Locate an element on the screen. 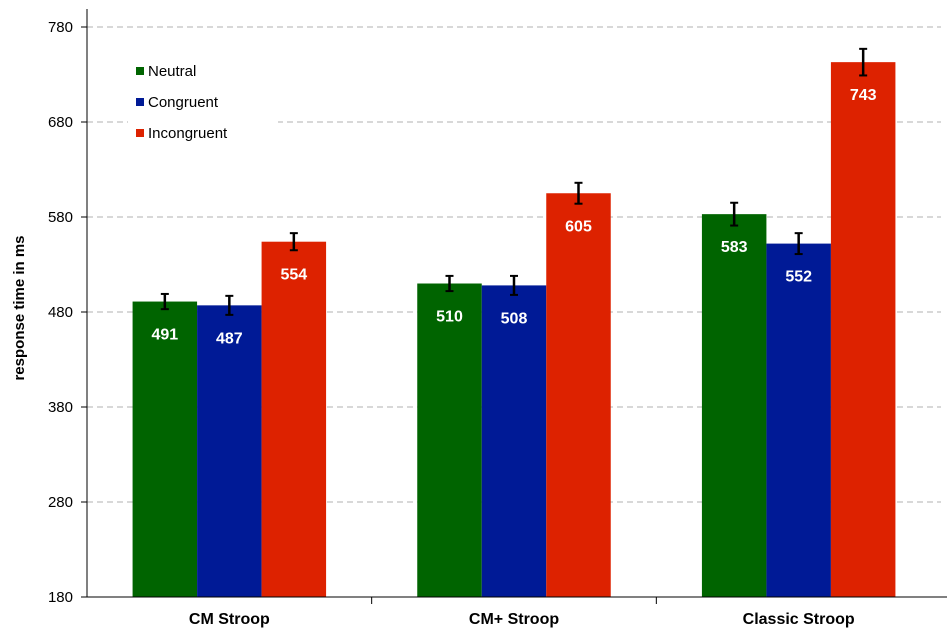  data-label: 491 is located at coordinates (164, 335).